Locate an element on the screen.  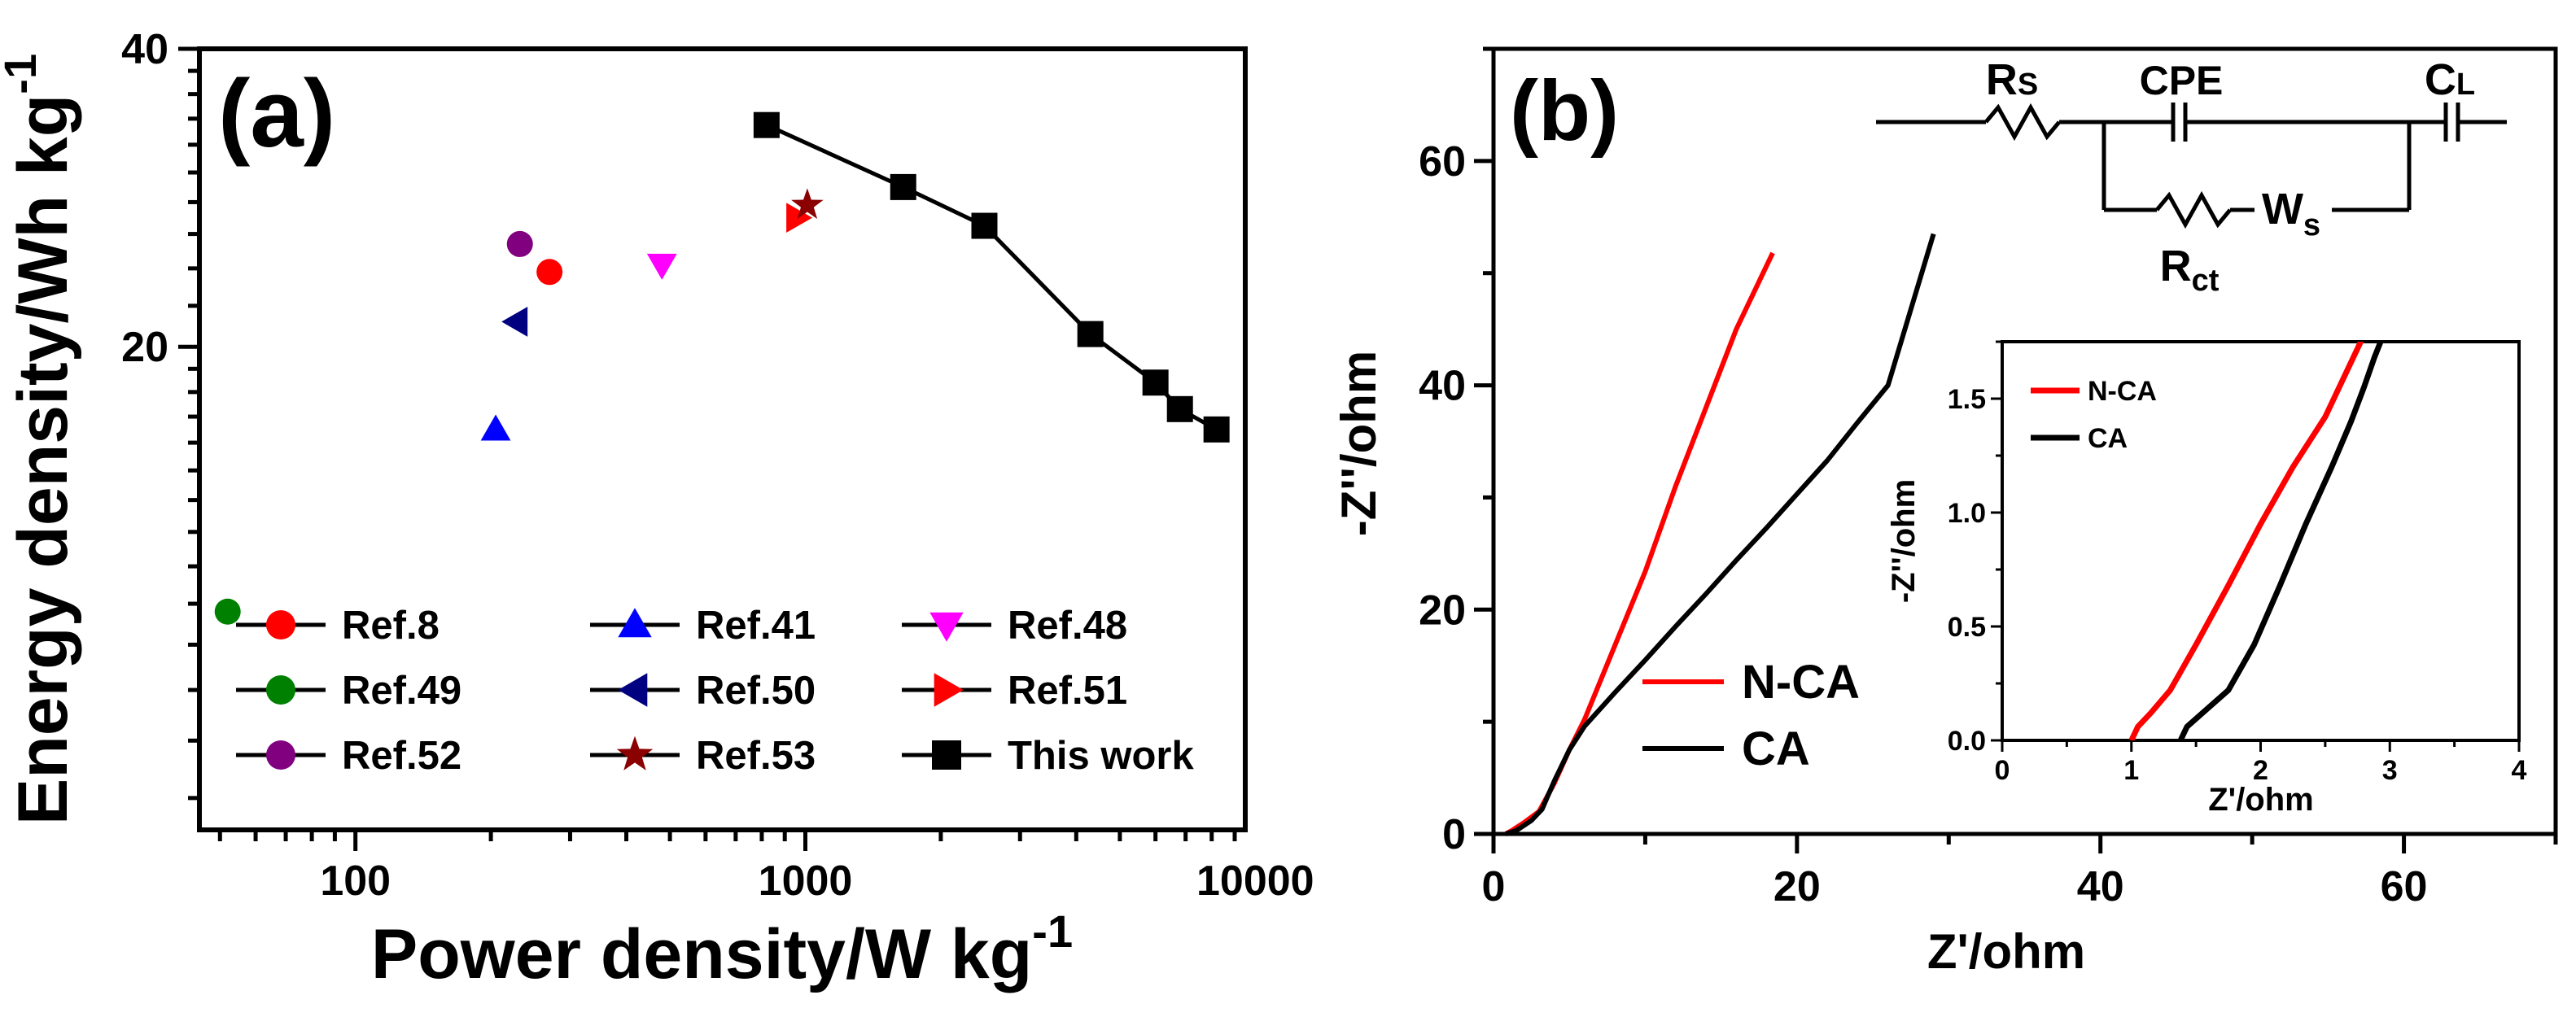
inset-y-tick-label: 1.5 is located at coordinates (1967, 399).